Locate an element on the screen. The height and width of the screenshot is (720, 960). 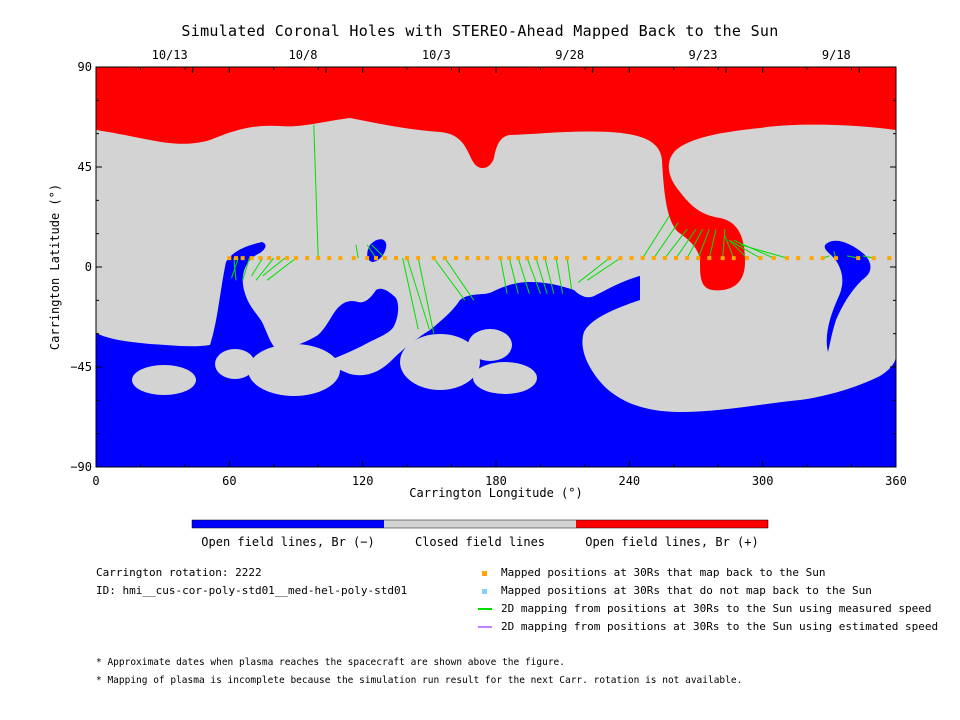
x-tick-label: 0 is located at coordinates (95, 481).